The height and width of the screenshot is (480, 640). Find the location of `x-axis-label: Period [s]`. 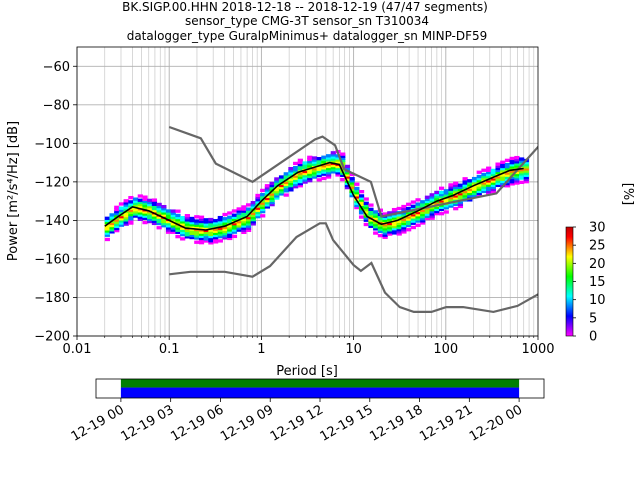

x-axis-label: Period [s] is located at coordinates (307, 371).